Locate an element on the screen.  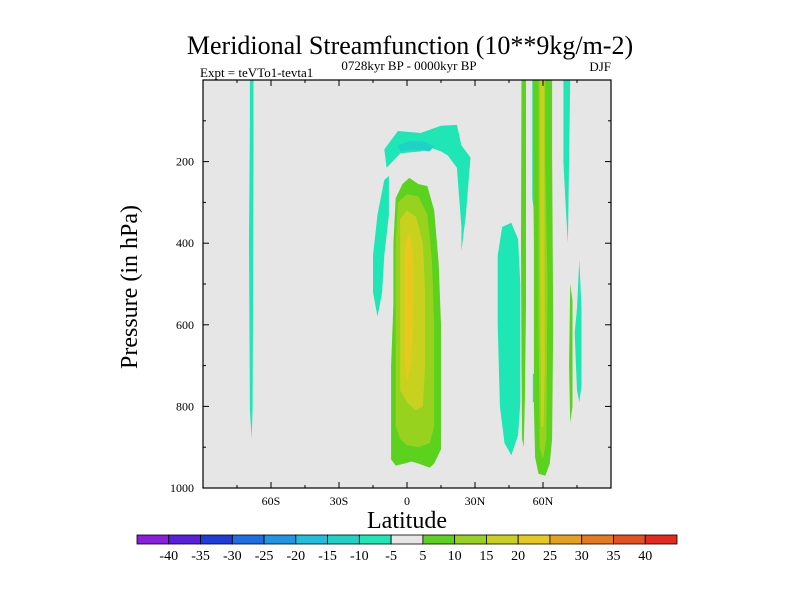
season-annotation: DJF is located at coordinates (600, 66).